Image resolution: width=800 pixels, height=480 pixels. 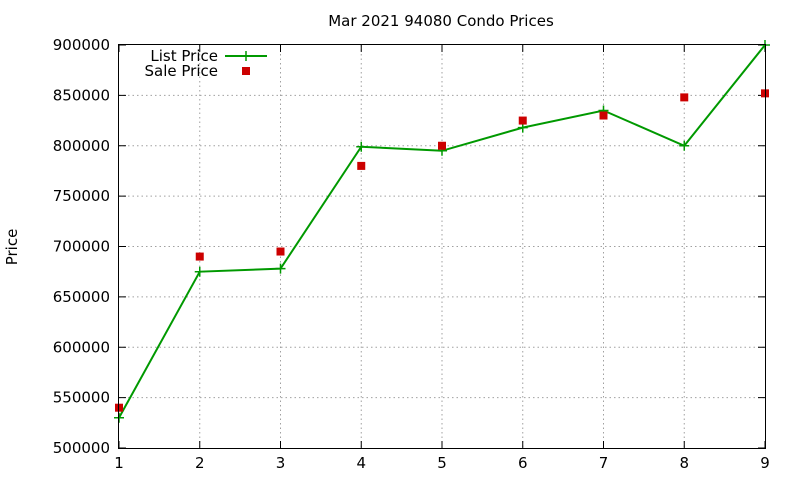 I want to click on legend: List Price Sale Price, so click(x=206, y=63).